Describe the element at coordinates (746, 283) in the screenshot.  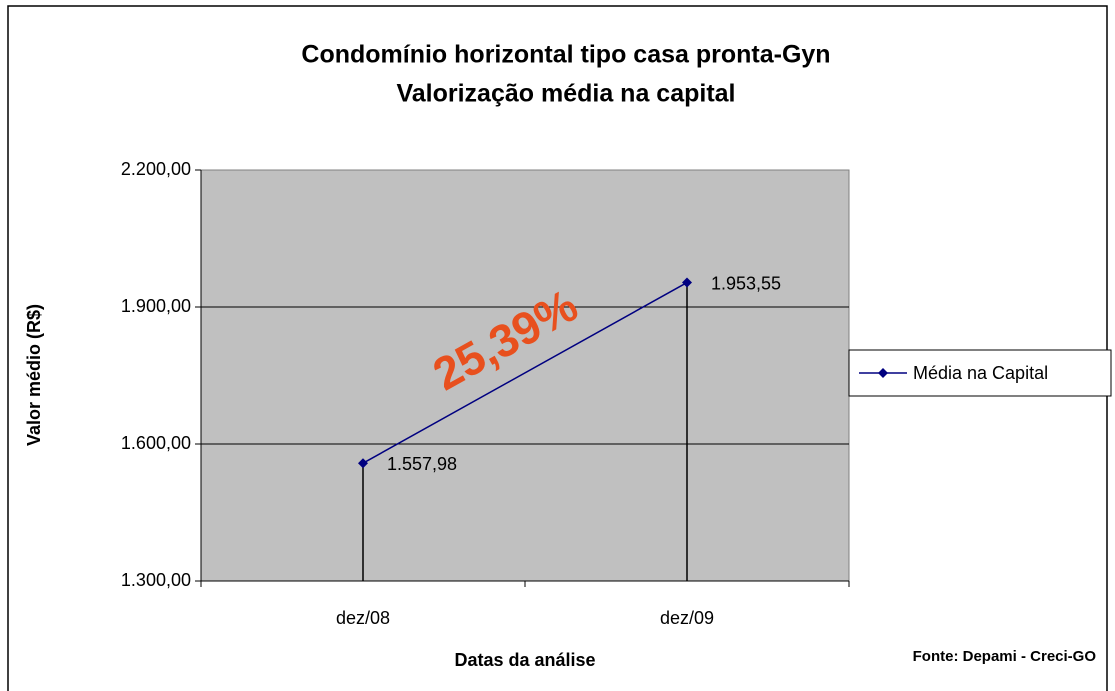
I see `data-label: 1.953,55` at that location.